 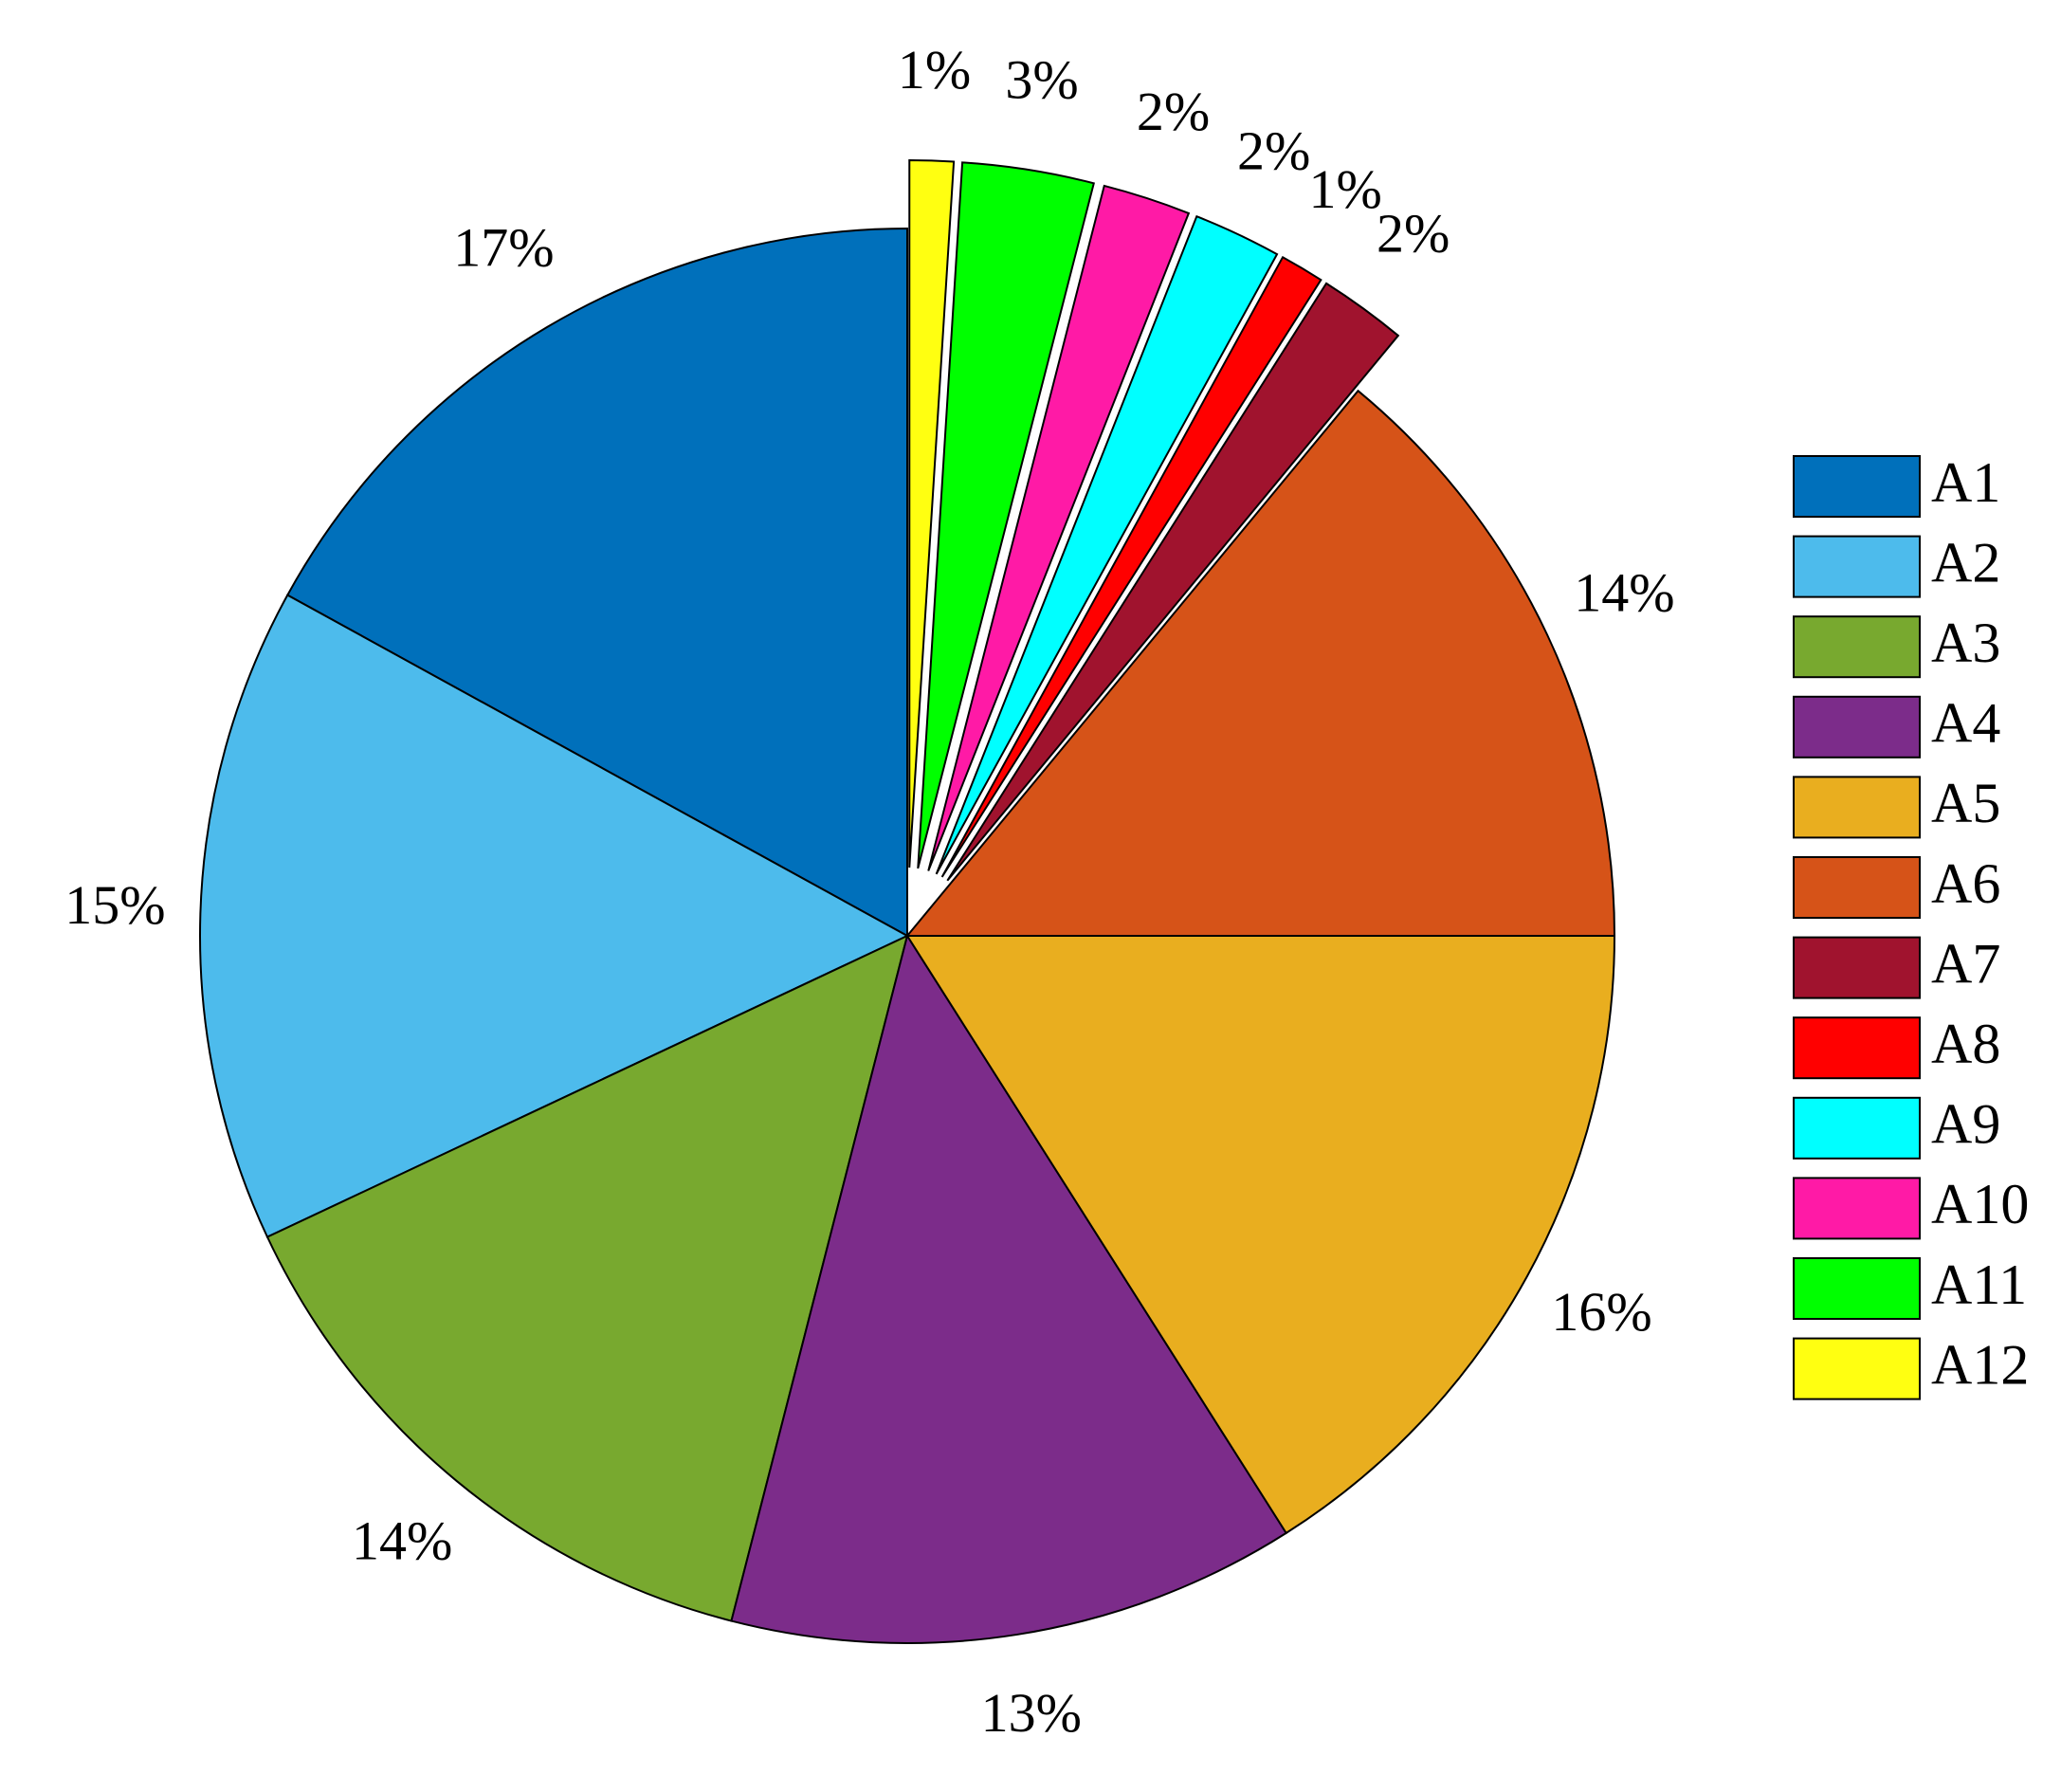 What do you see at coordinates (1041, 79) in the screenshot?
I see `data-label: 3%` at bounding box center [1041, 79].